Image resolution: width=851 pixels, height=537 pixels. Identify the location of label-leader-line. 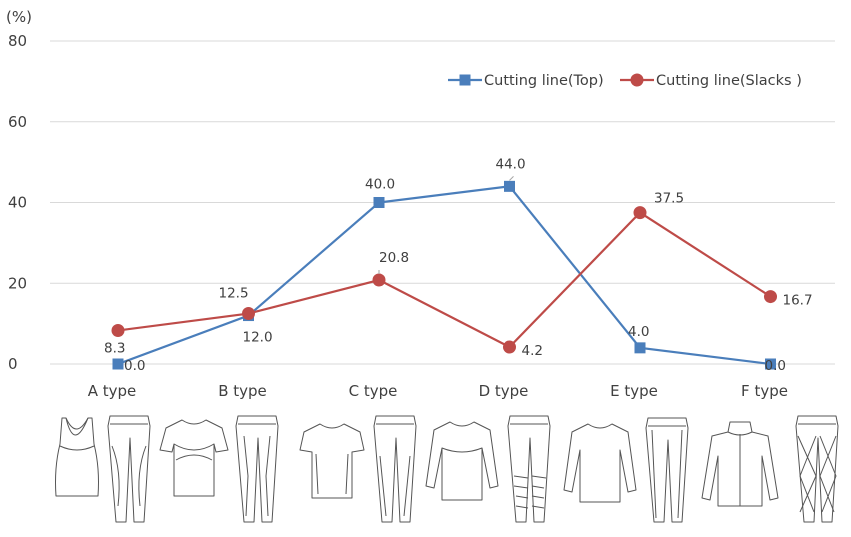
(511, 178).